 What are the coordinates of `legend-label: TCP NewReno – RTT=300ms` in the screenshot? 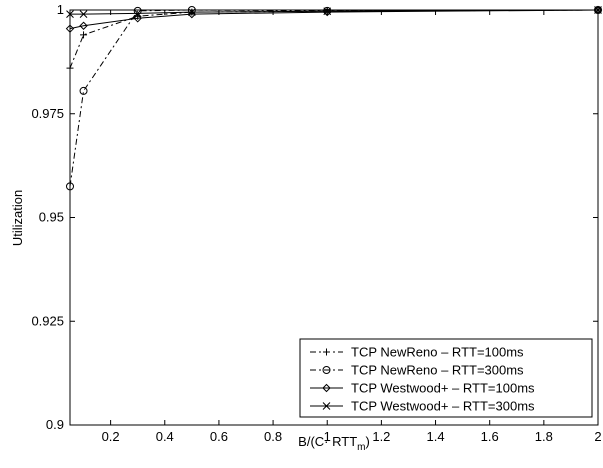 It's located at (437, 370).